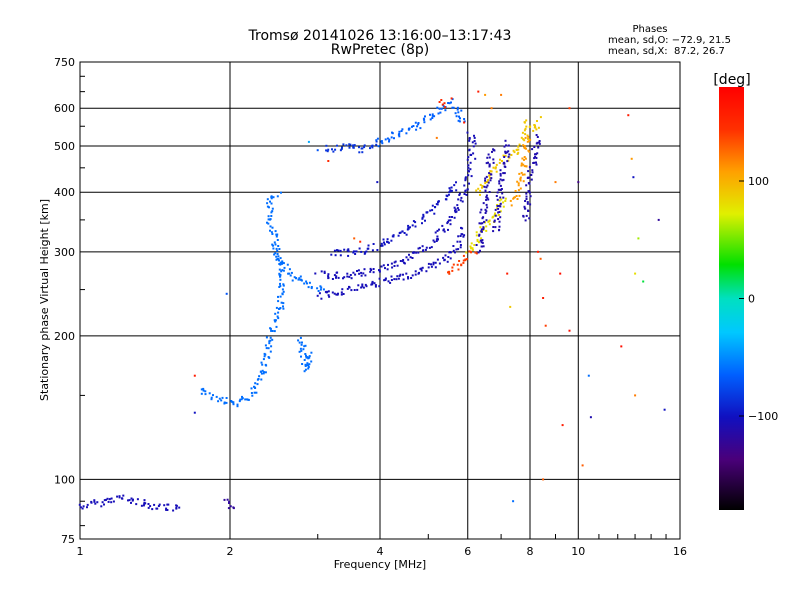  I want to click on y-tick-label: 500, so click(64, 146).